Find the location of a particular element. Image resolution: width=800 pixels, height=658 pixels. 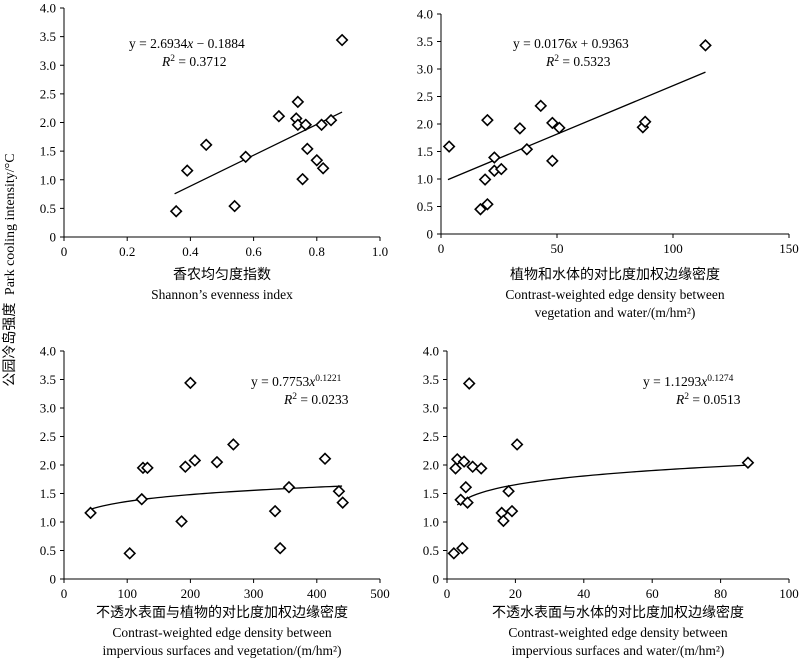

x-axis-label-en: Shannon’s evenness index is located at coordinates (222, 294).